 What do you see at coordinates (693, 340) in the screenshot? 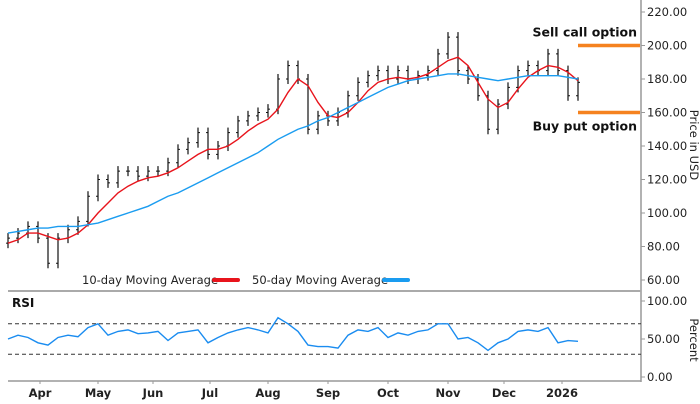
I see `rsi-axis-label: Percent` at bounding box center [693, 340].